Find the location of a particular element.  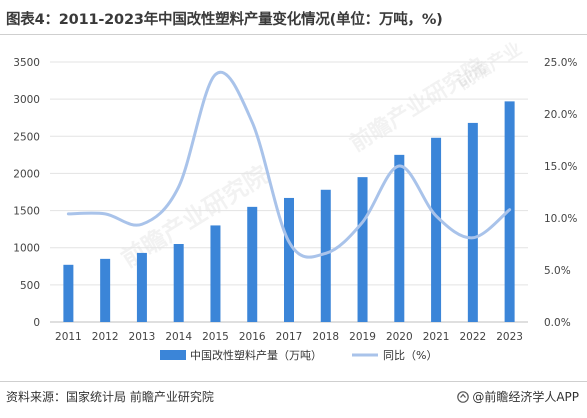

brand-credit: @前瞻经济学人APP is located at coordinates (518, 396).